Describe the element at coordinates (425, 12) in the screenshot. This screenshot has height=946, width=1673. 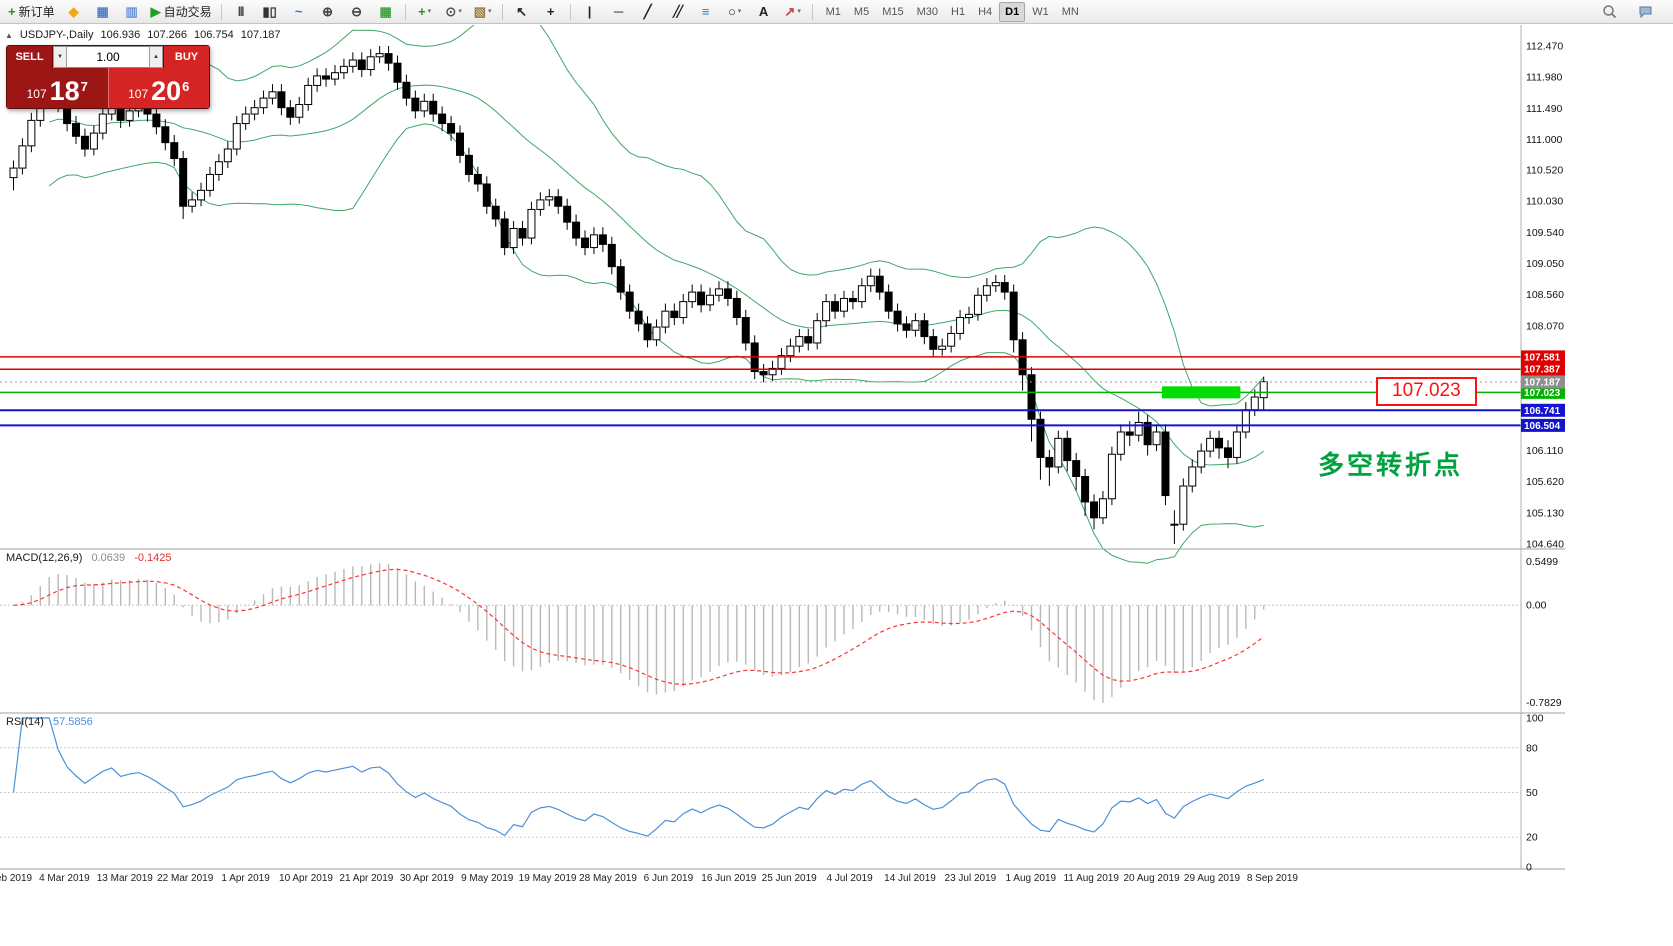
I see `indicators-button: + ▾` at that location.